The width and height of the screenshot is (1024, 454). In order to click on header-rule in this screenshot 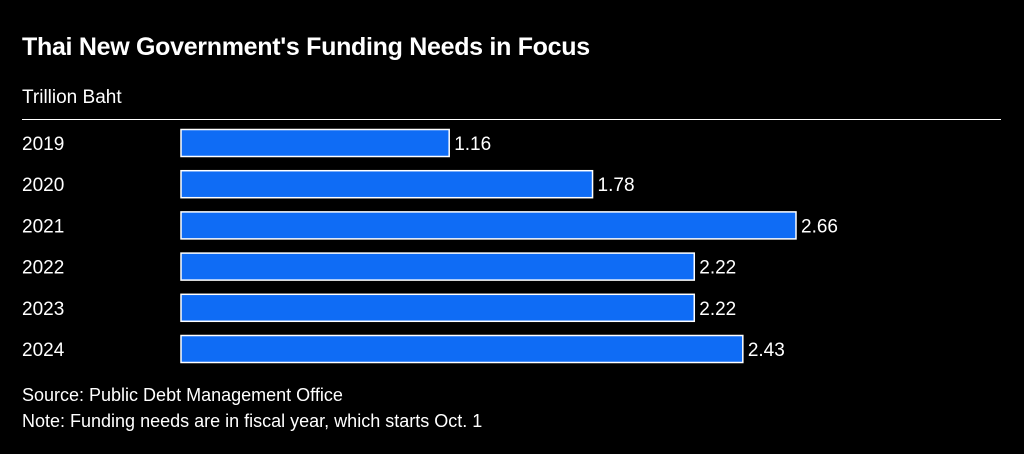, I will do `click(511, 119)`.